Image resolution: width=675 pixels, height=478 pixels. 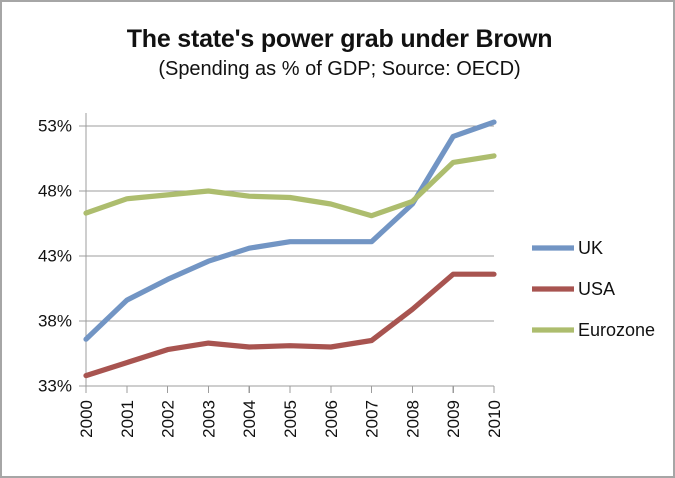 What do you see at coordinates (249, 419) in the screenshot?
I see `x-axis-label: 2004` at bounding box center [249, 419].